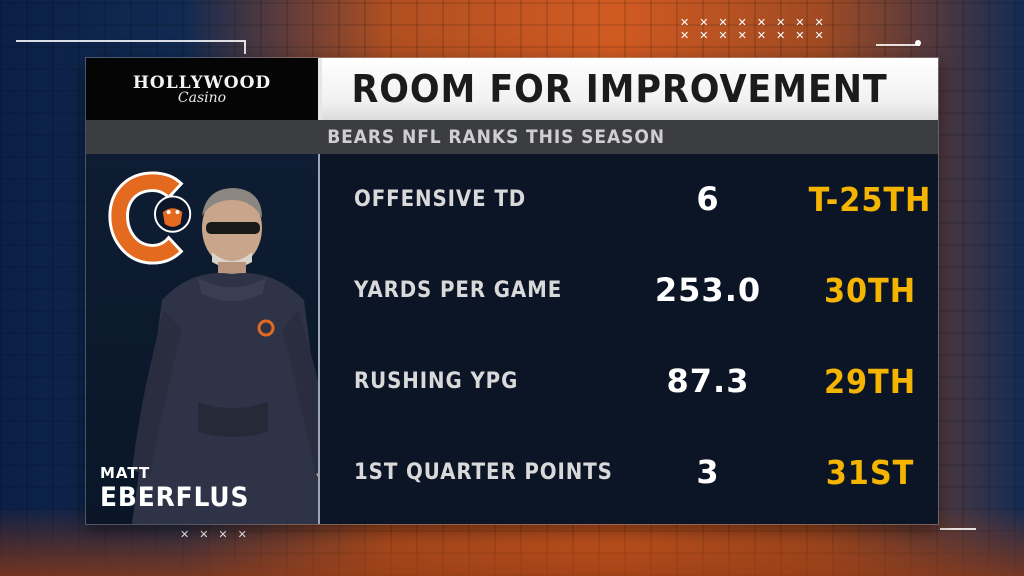  I want to click on stat-row: OFFENSIVE TD 6 T-25TH, so click(629, 199).